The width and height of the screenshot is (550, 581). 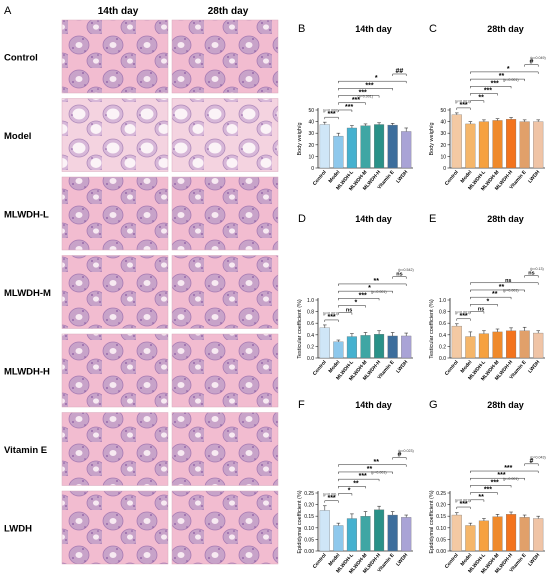 What do you see at coordinates (537, 58) in the screenshot?
I see `p-value-label: (p=0.049)` at bounding box center [537, 58].